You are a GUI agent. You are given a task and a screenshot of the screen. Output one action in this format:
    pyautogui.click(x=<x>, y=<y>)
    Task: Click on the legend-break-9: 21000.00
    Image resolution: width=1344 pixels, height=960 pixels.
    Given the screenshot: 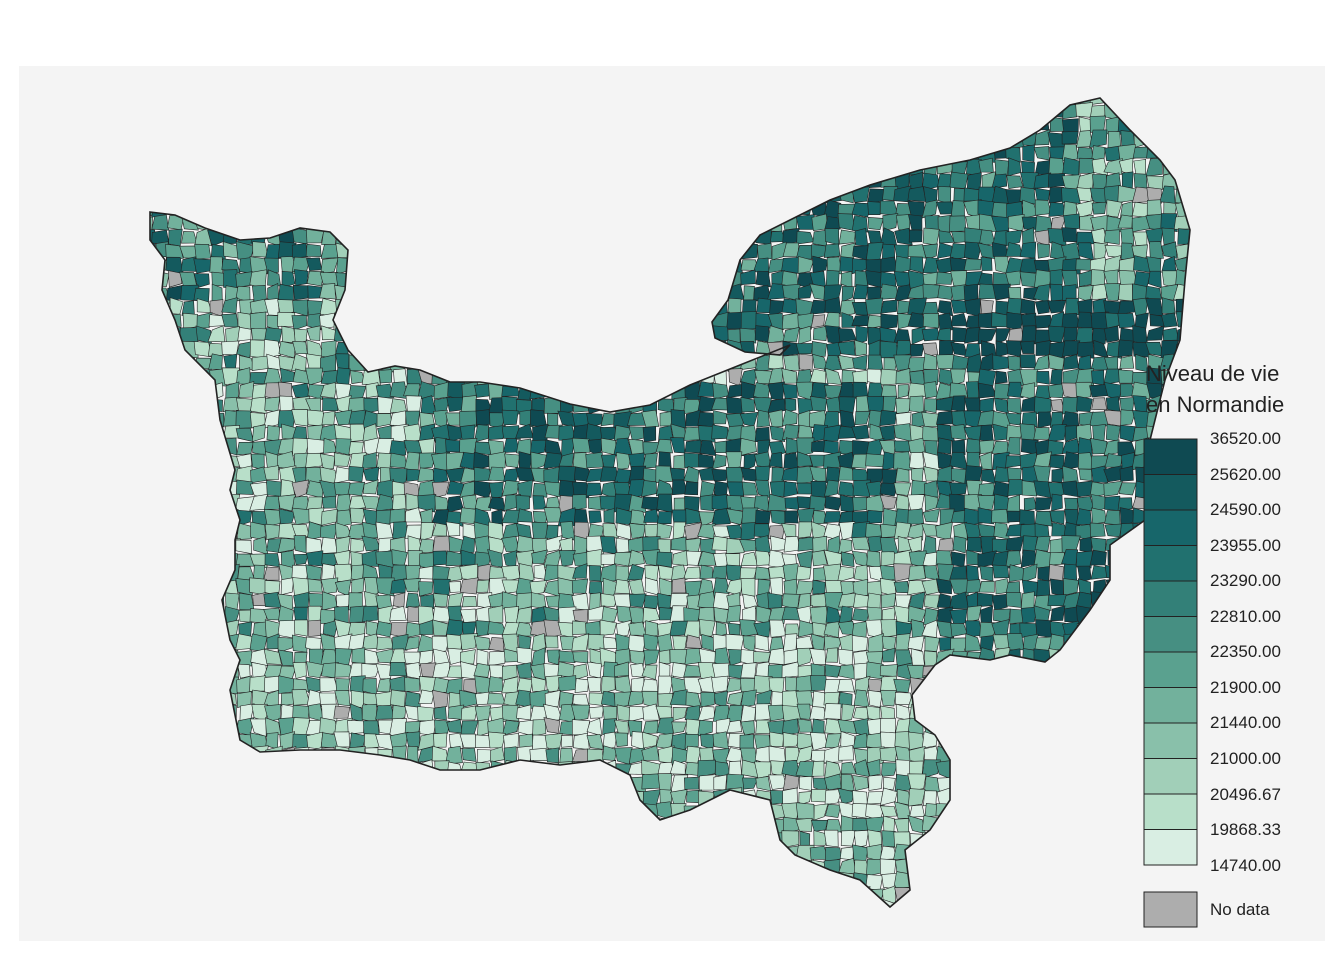 What is the action you would take?
    pyautogui.click(x=1245, y=758)
    